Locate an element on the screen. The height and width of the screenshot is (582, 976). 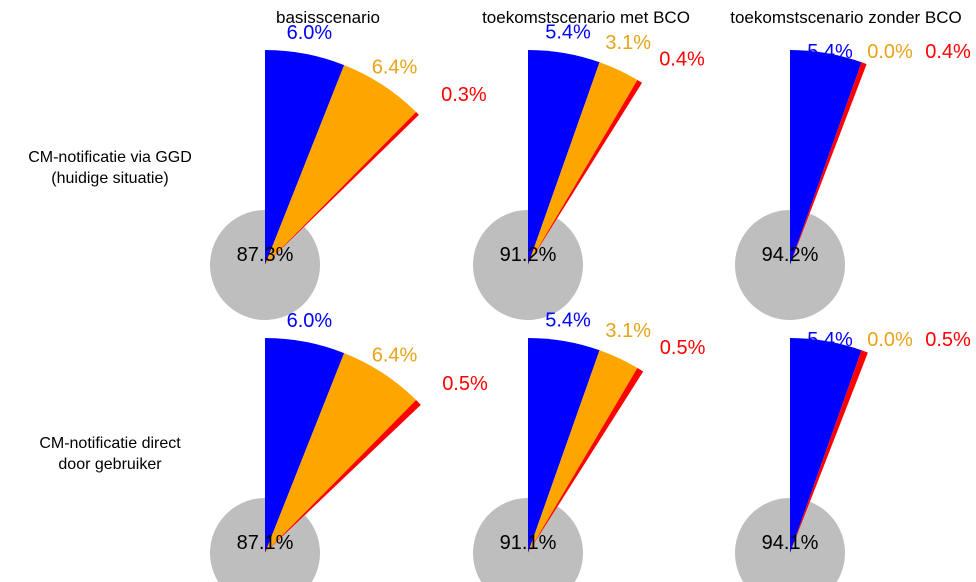
row-label-direct-line-1: CM-notificatie direct is located at coordinates (110, 443).